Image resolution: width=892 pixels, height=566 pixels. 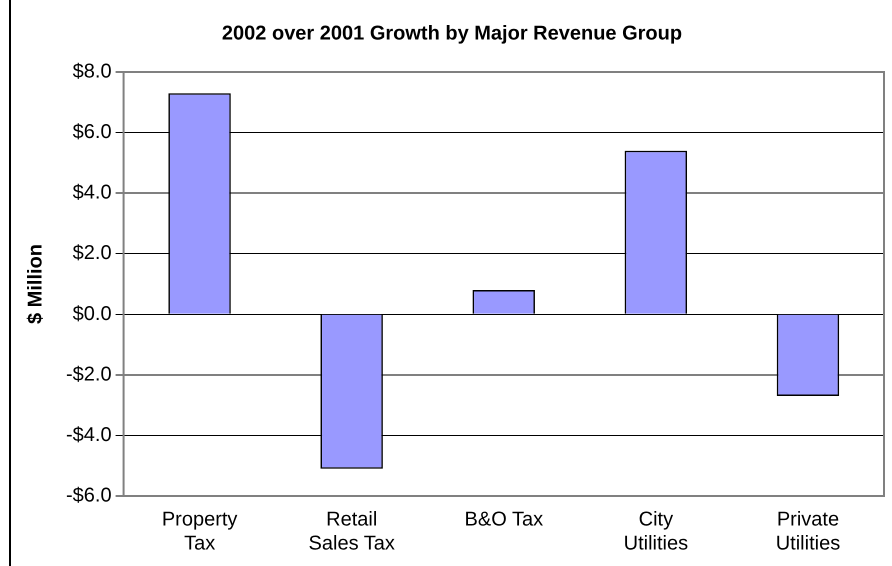 What do you see at coordinates (89, 495) in the screenshot?
I see `y-tick-label: -$6.0` at bounding box center [89, 495].